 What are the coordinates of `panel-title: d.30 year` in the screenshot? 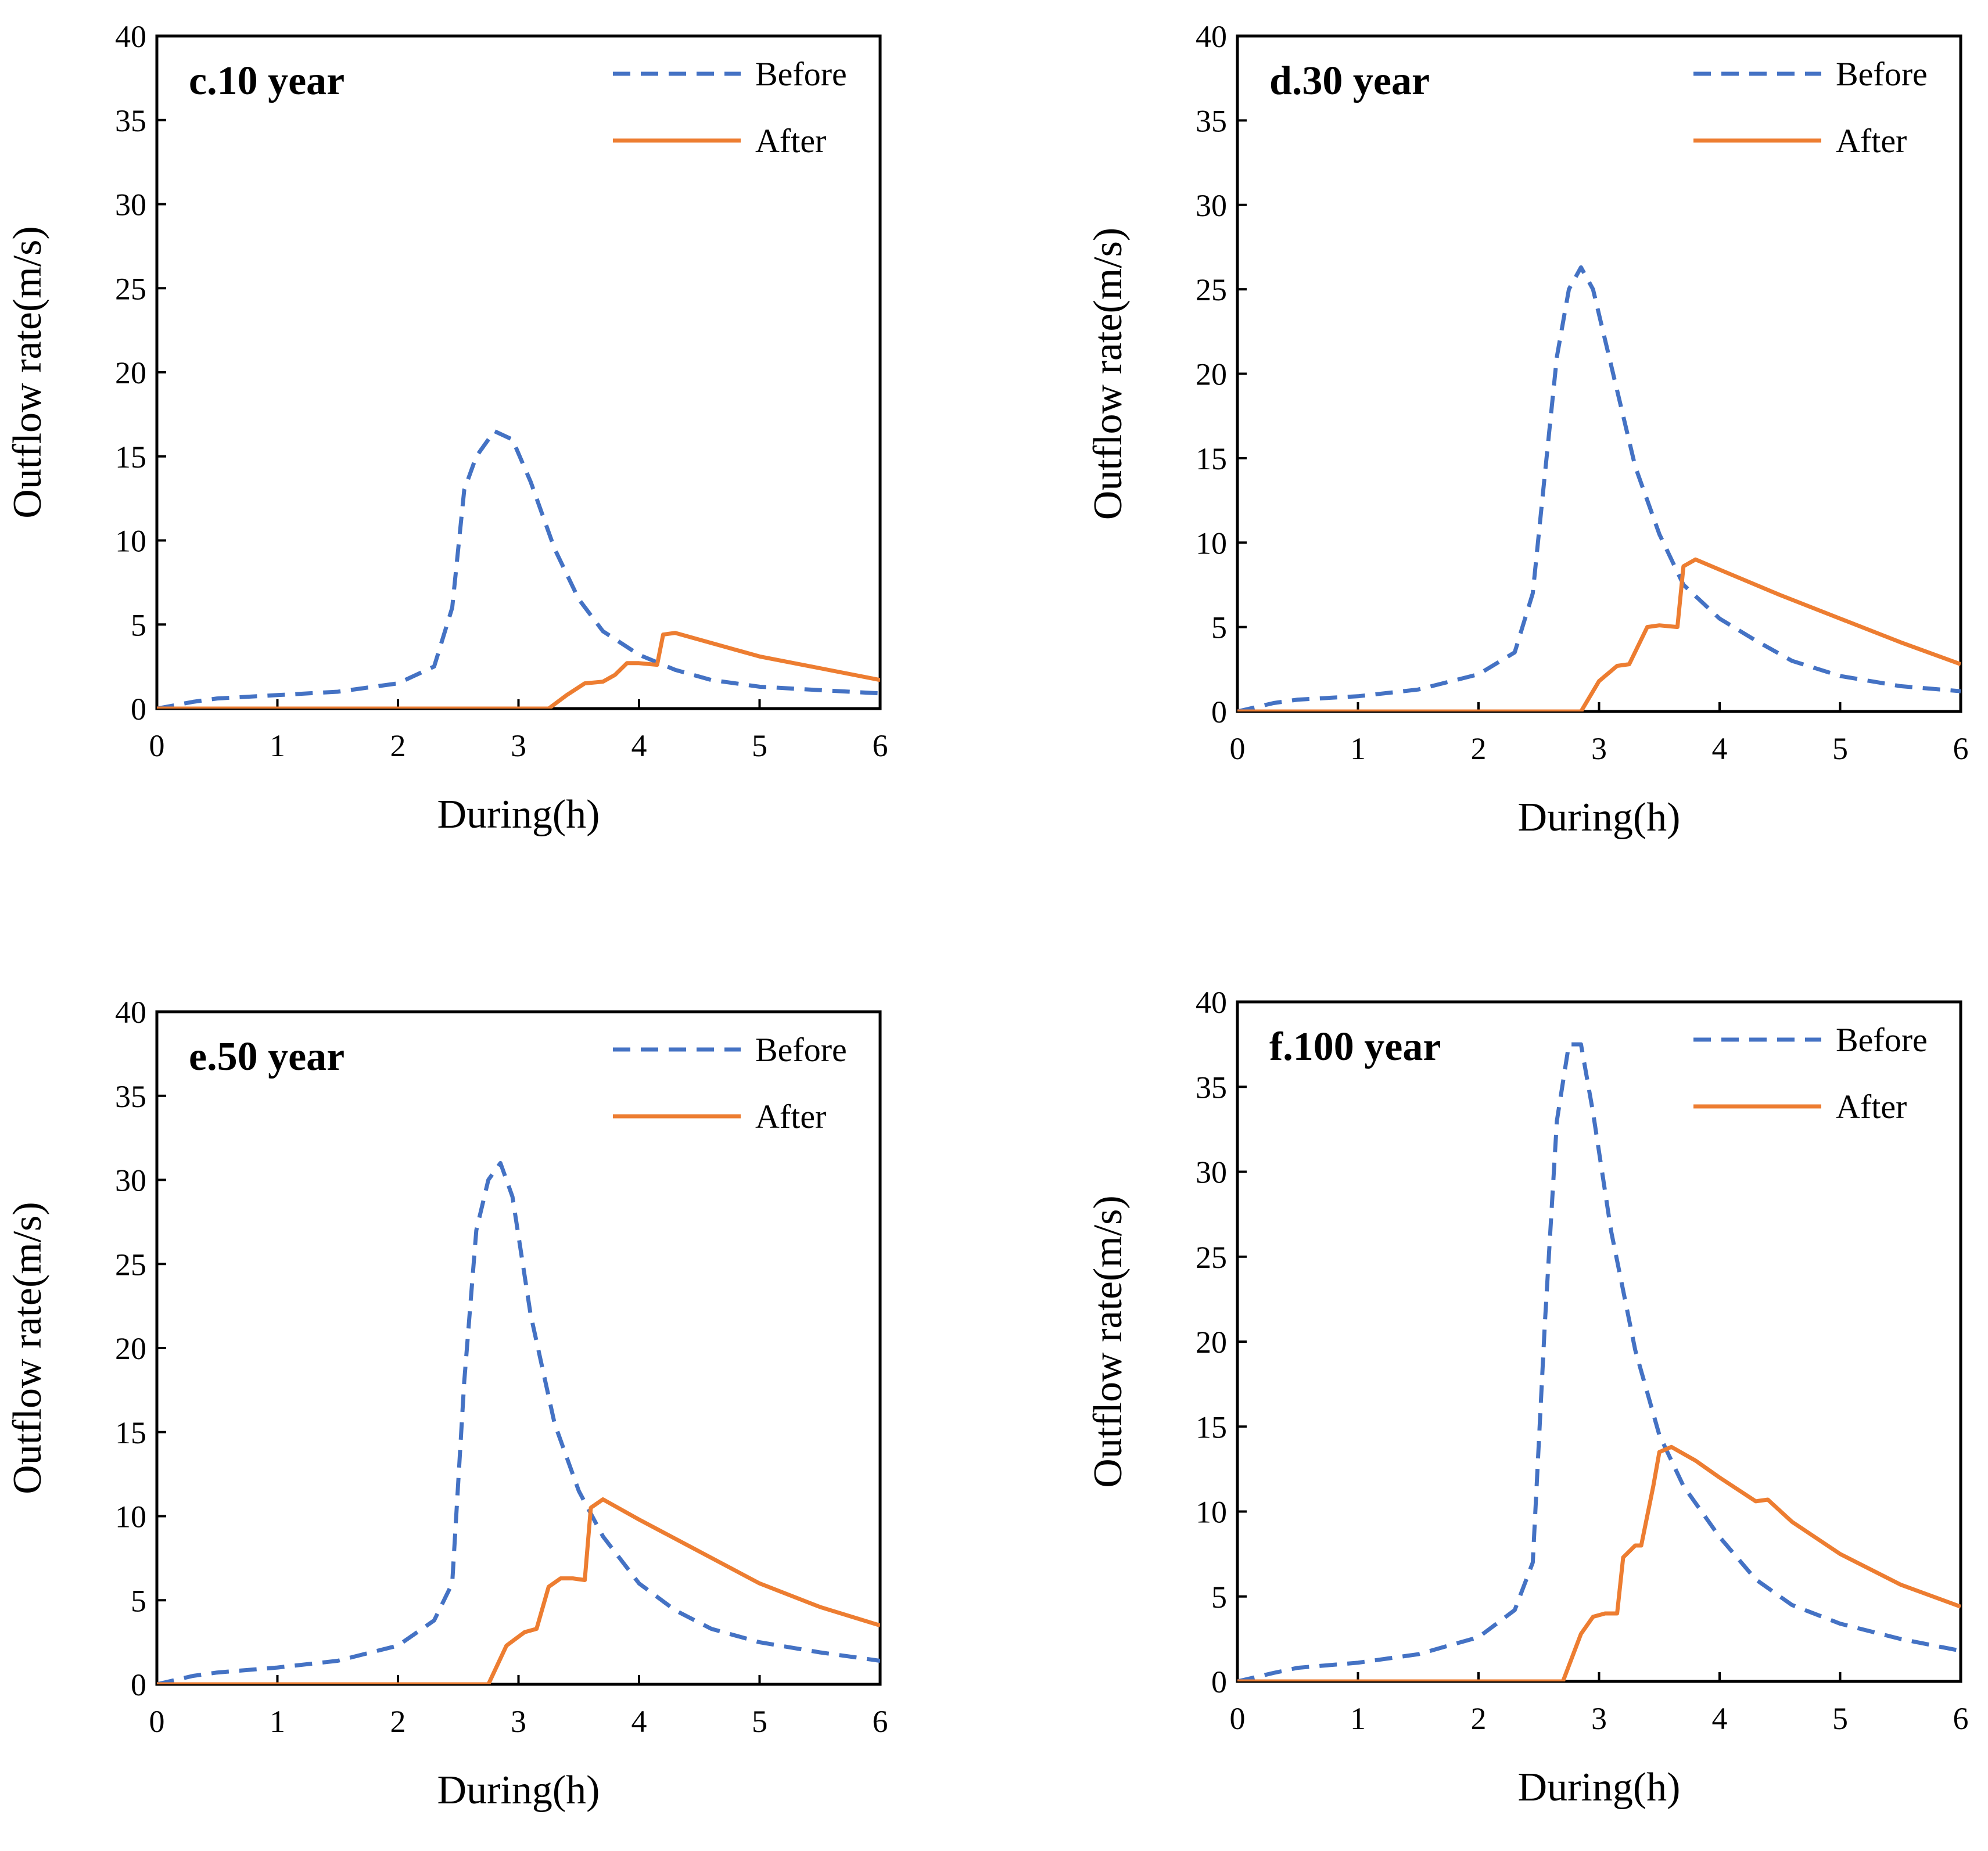 It's located at (1349, 81).